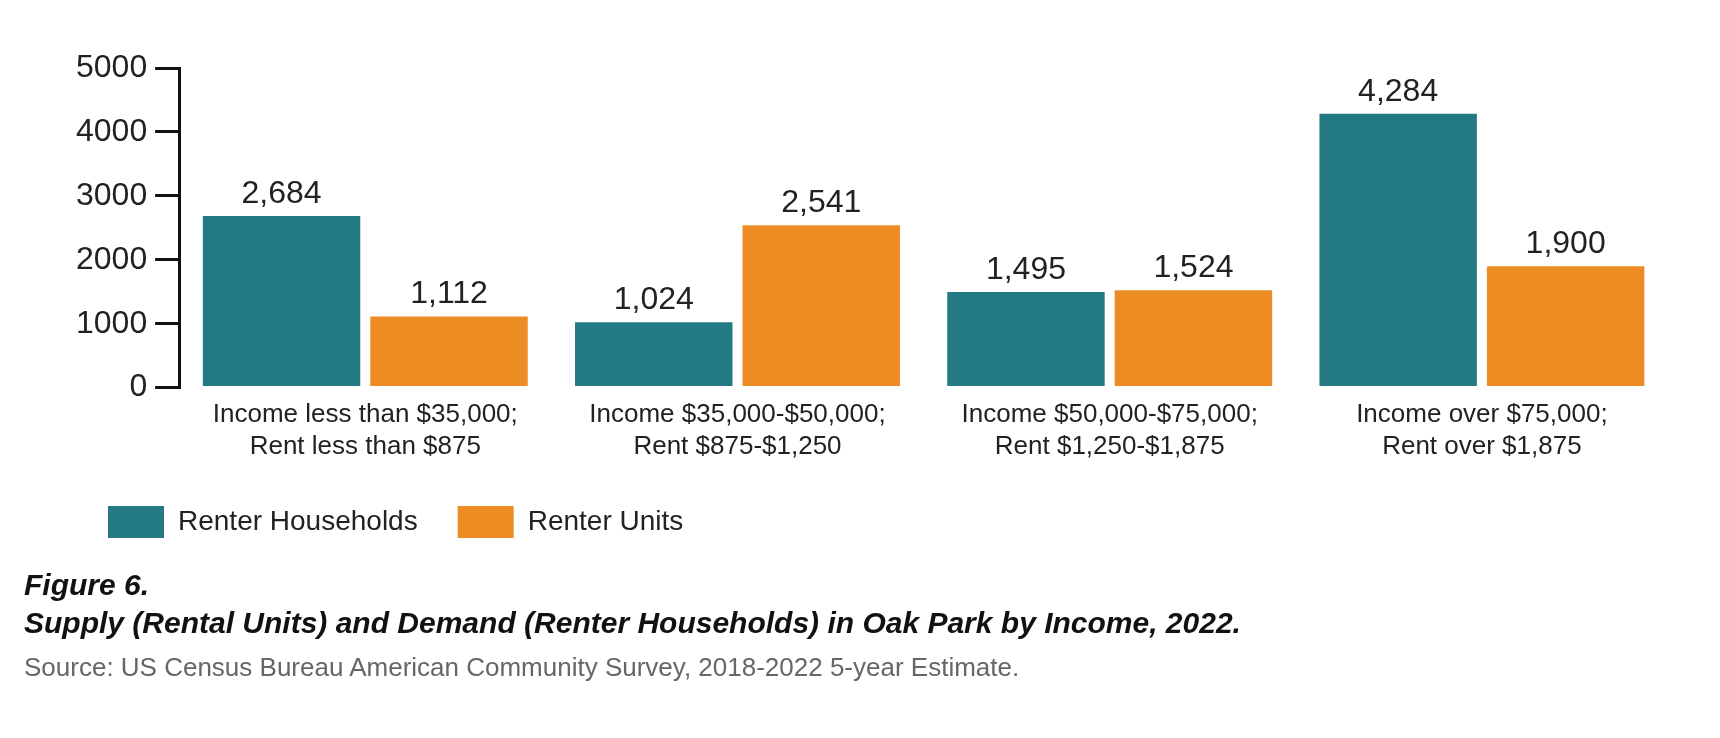 This screenshot has height=738, width=1720. I want to click on legend-label: Renter Units, so click(605, 520).